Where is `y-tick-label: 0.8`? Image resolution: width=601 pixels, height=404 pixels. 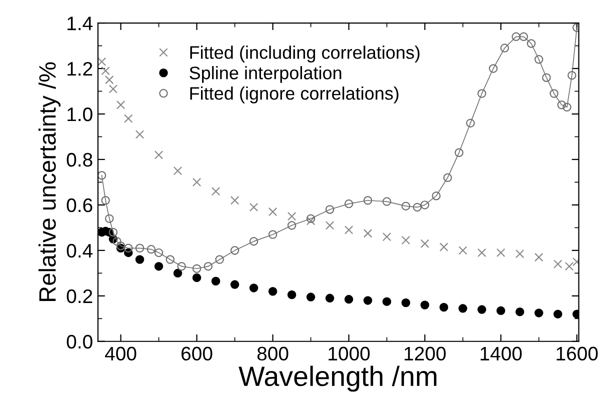
y-tick-label: 0.8 is located at coordinates (79, 159).